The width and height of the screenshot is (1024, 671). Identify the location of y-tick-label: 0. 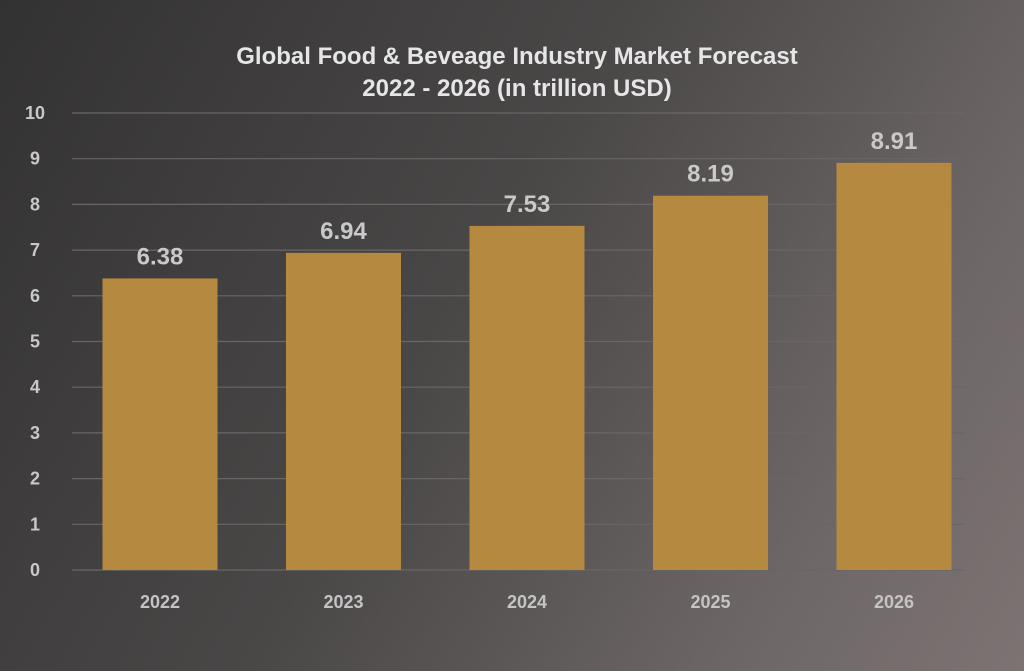
(35, 570).